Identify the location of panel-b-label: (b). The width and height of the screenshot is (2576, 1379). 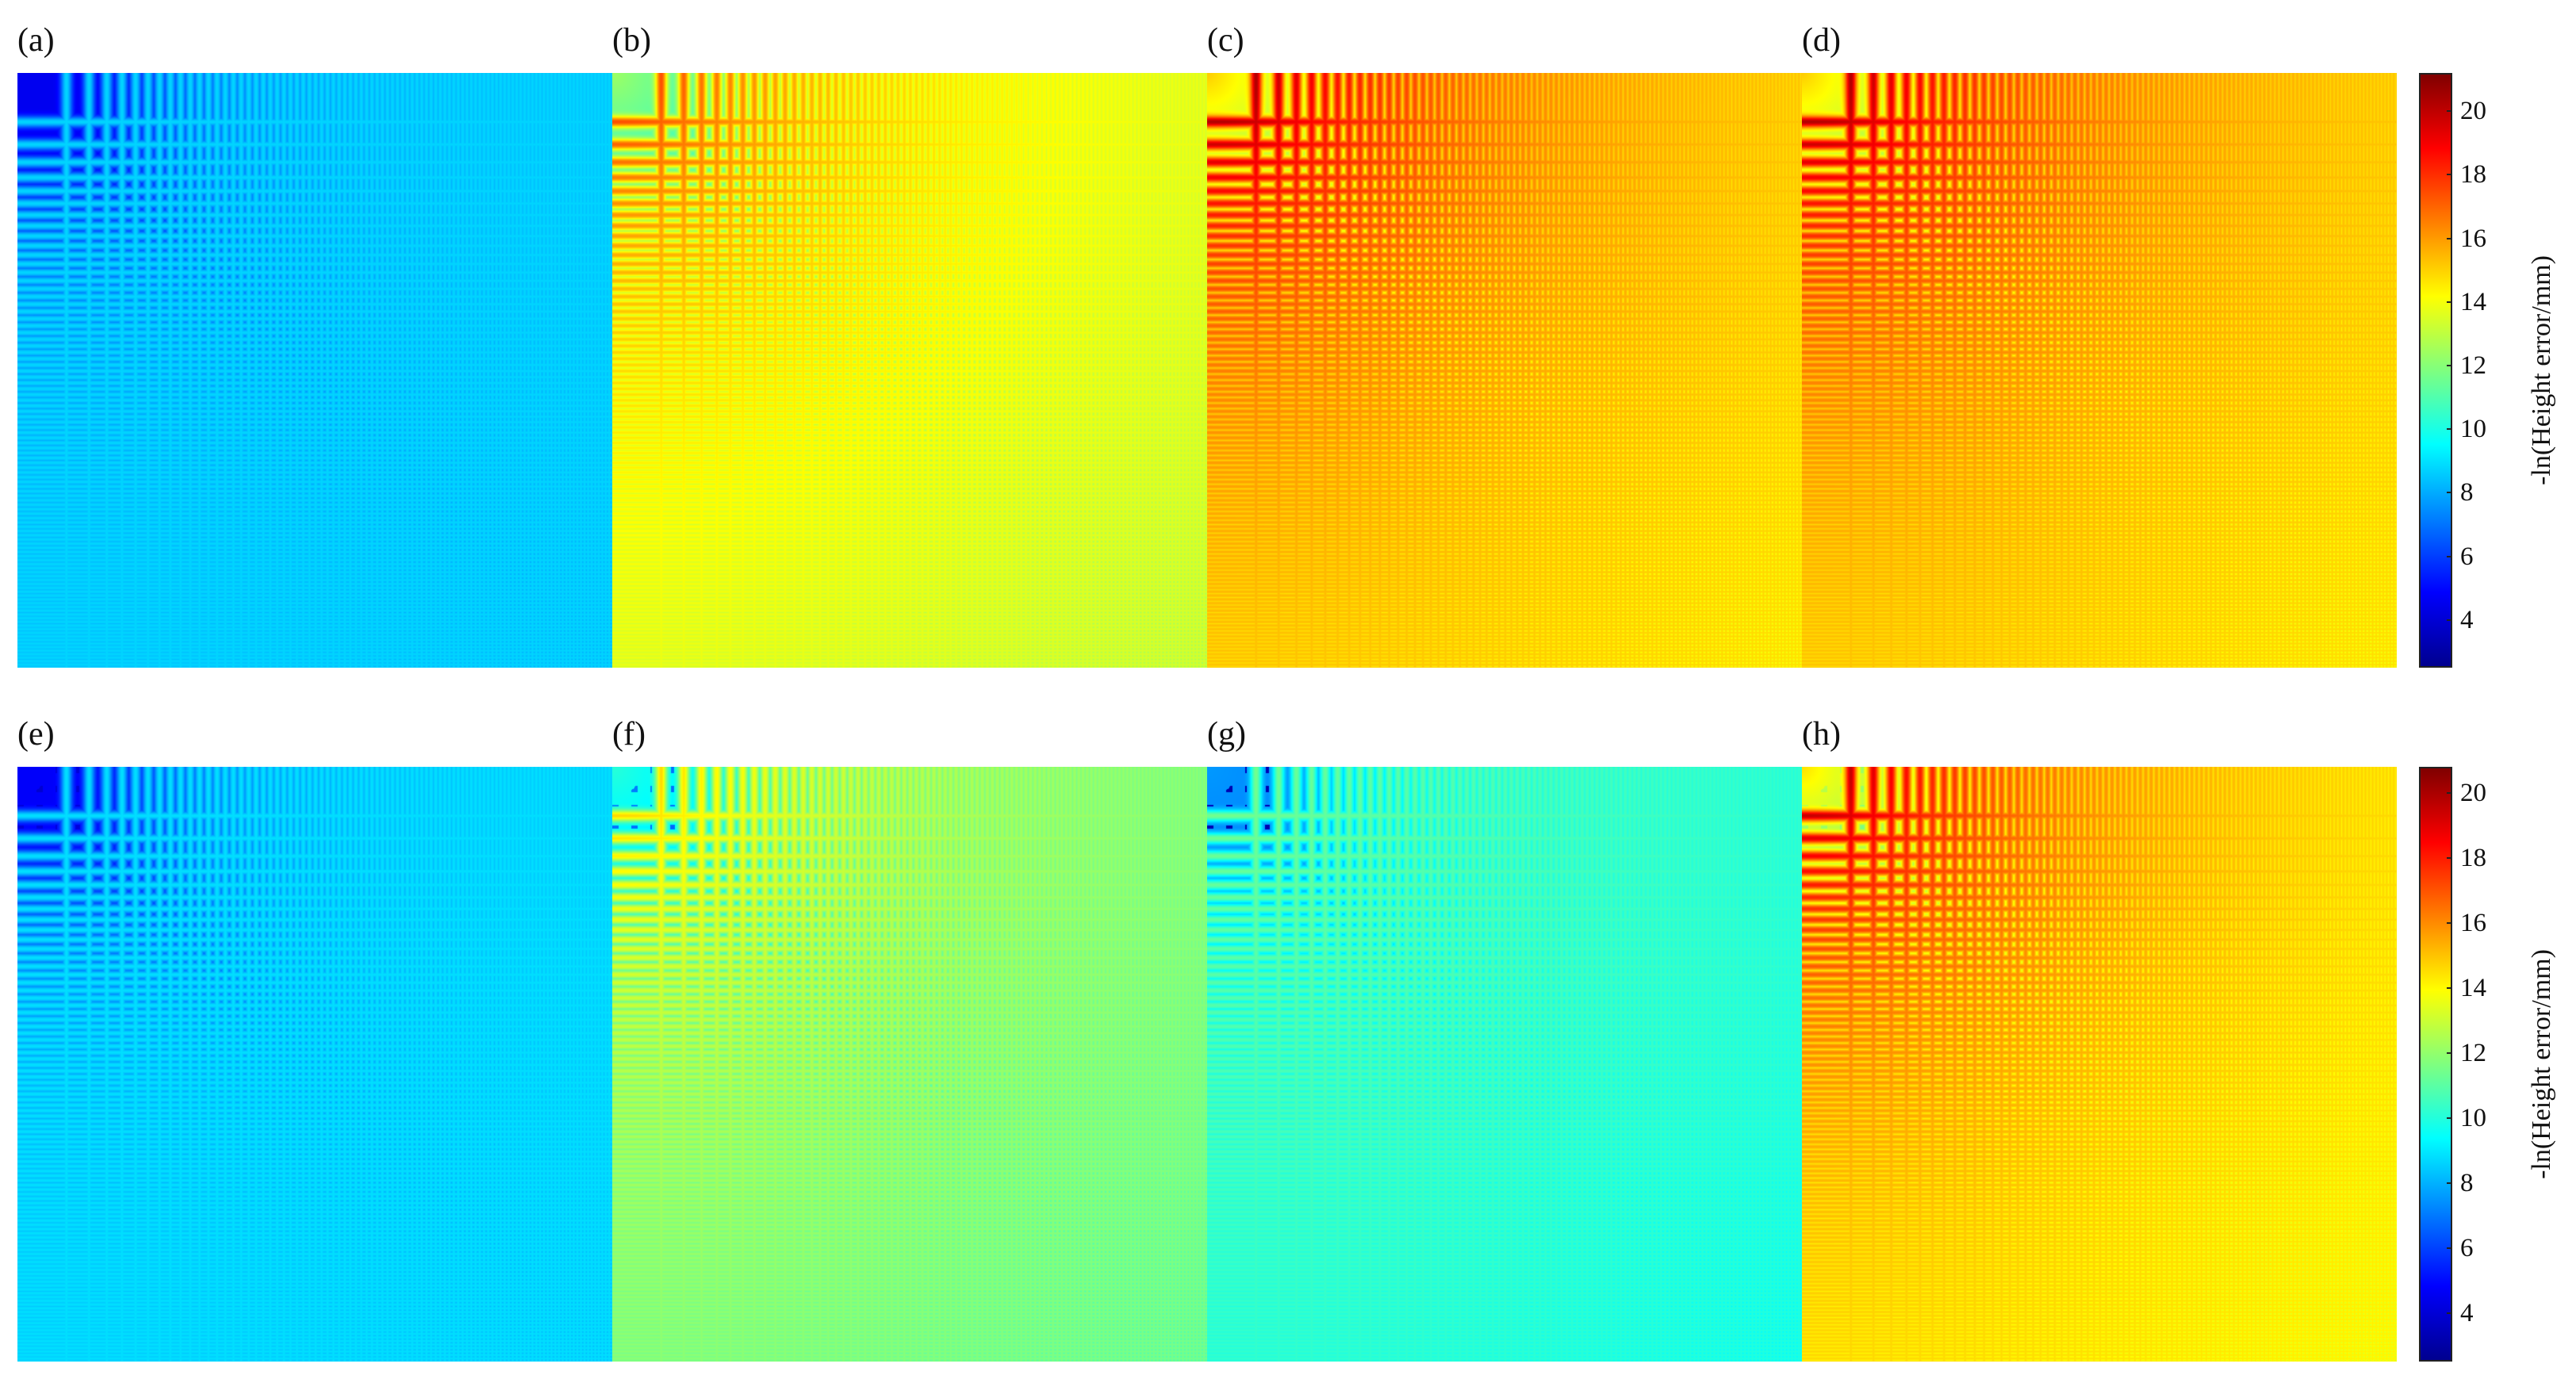
(631, 41).